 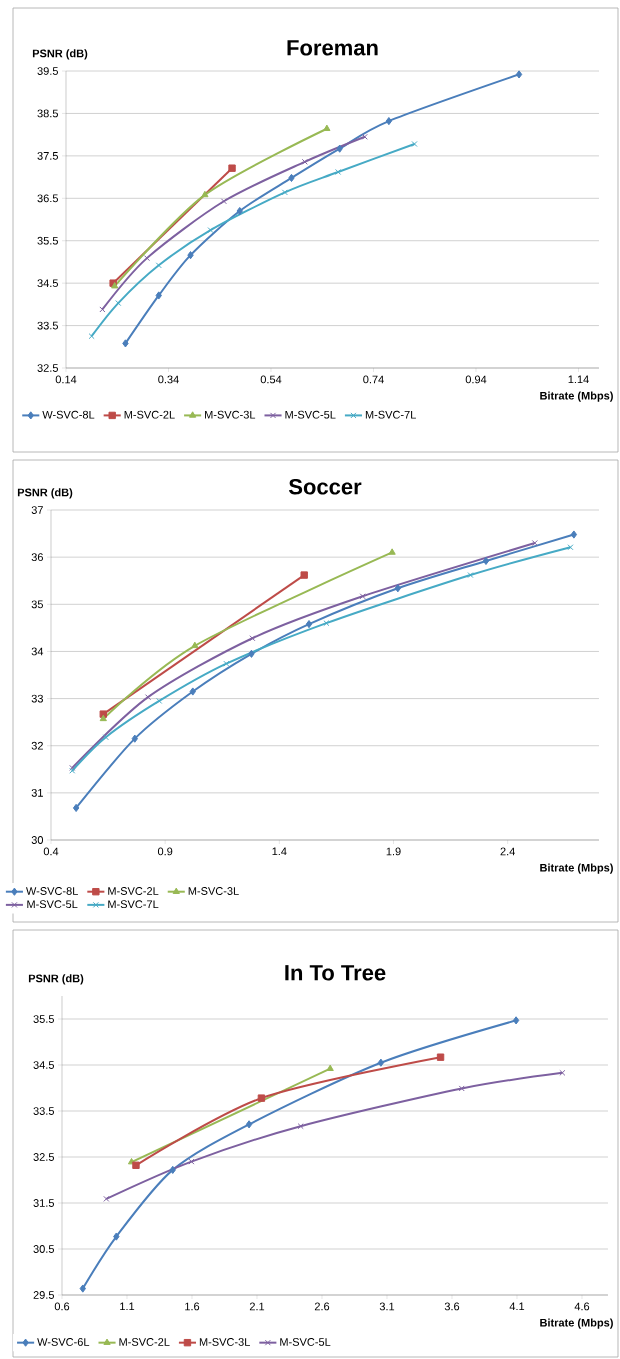 I want to click on y-tick-label: 33.5, so click(x=47, y=325).